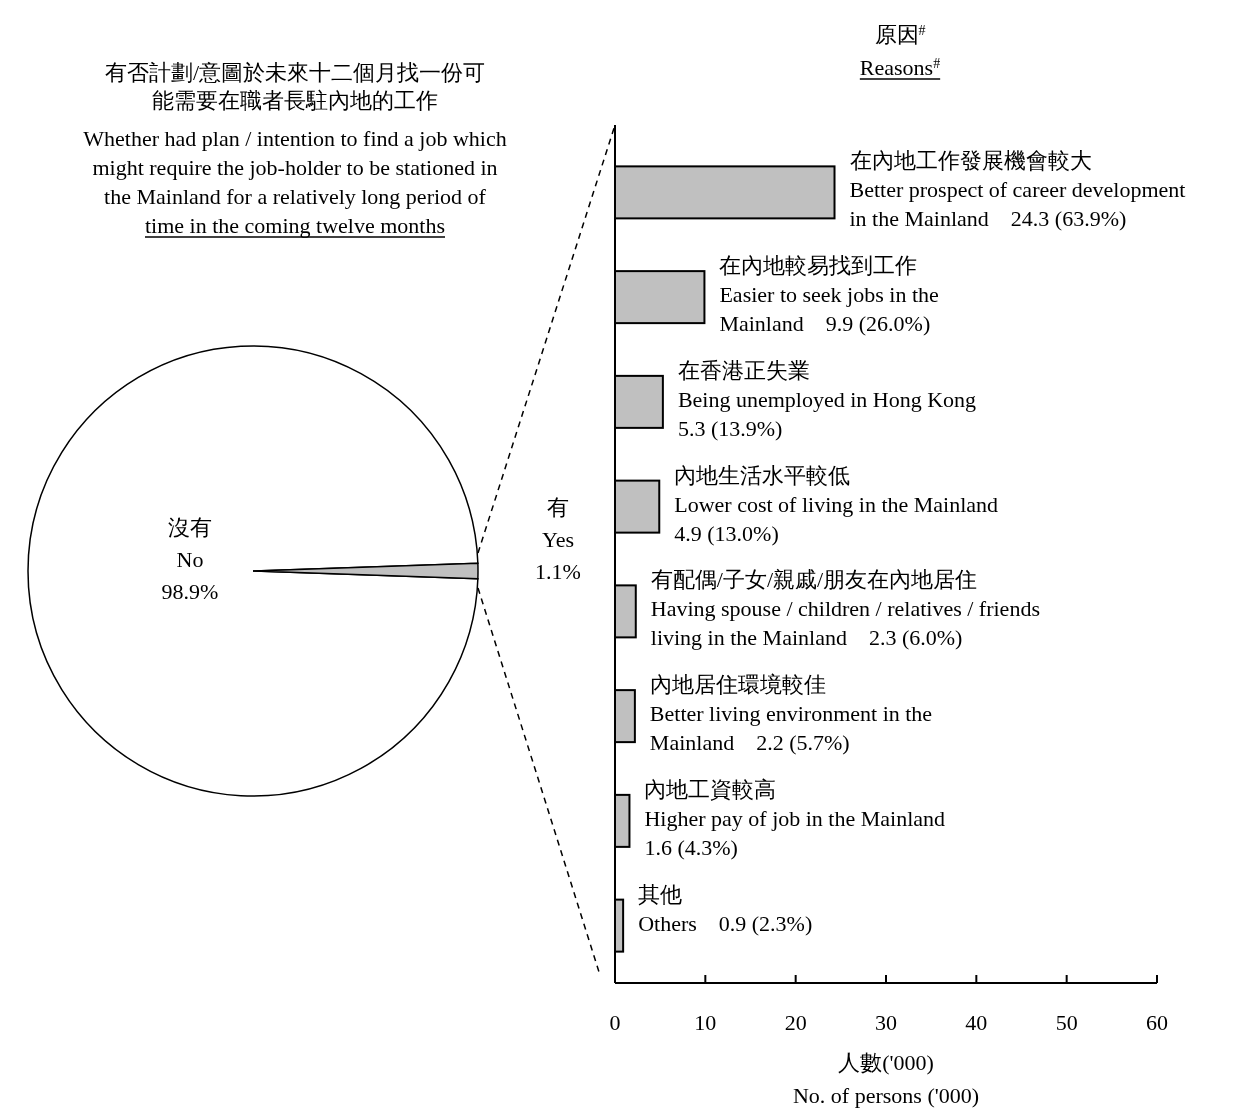 The image size is (1260, 1112). What do you see at coordinates (1066, 1022) in the screenshot?
I see `x-tick-label: 50` at bounding box center [1066, 1022].